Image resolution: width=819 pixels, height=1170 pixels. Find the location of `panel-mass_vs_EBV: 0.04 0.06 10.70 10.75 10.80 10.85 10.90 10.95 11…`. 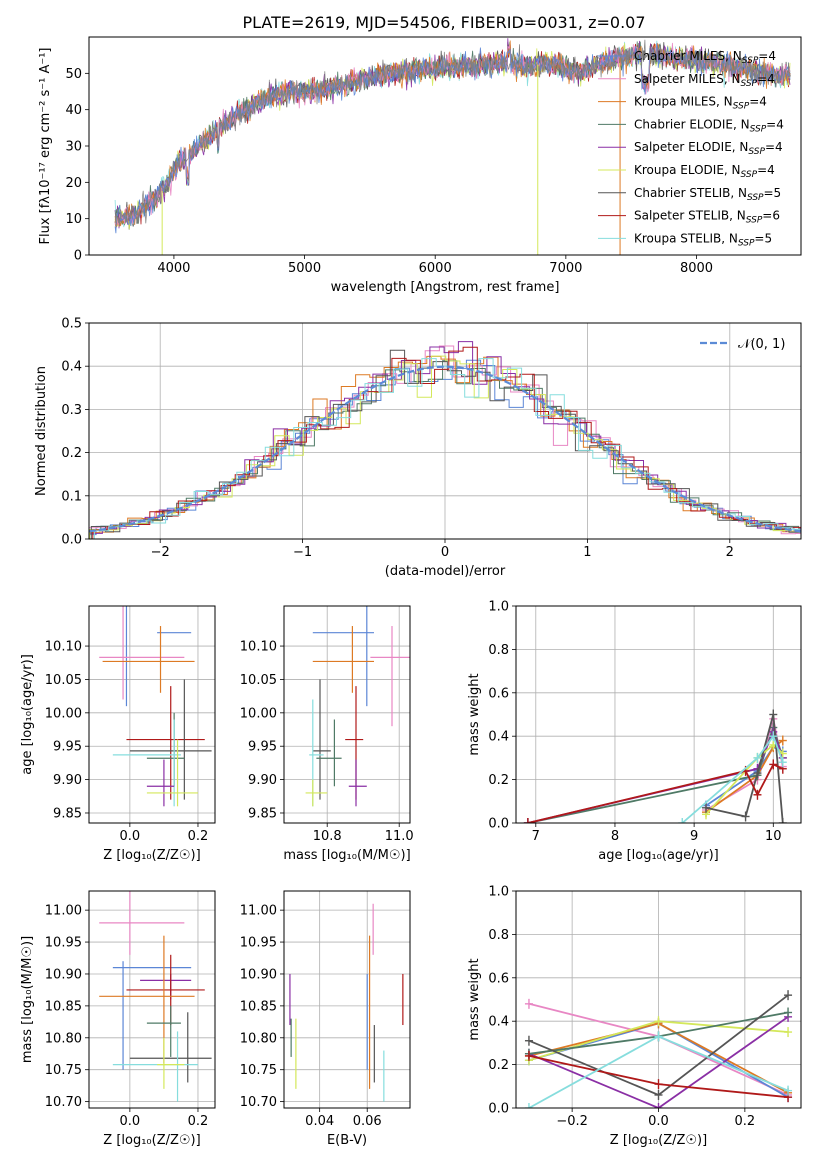

panel-mass_vs_EBV: 0.04 0.06 10.70 10.75 10.80 10.85 10.90 10.95 11… is located at coordinates (325, 1019).